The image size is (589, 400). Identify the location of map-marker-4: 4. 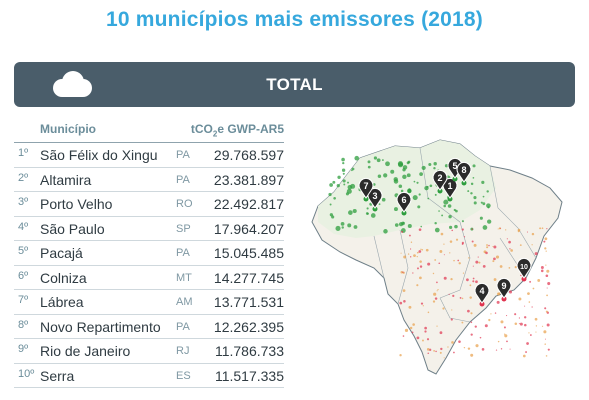
(482, 294).